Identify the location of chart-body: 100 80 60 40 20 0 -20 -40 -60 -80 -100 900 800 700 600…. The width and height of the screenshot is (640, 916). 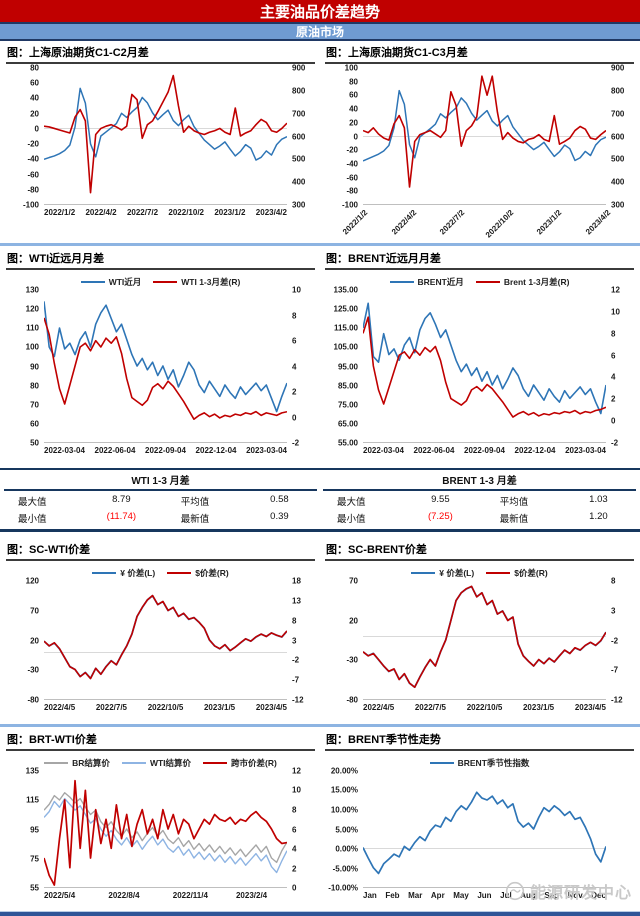
(479, 137).